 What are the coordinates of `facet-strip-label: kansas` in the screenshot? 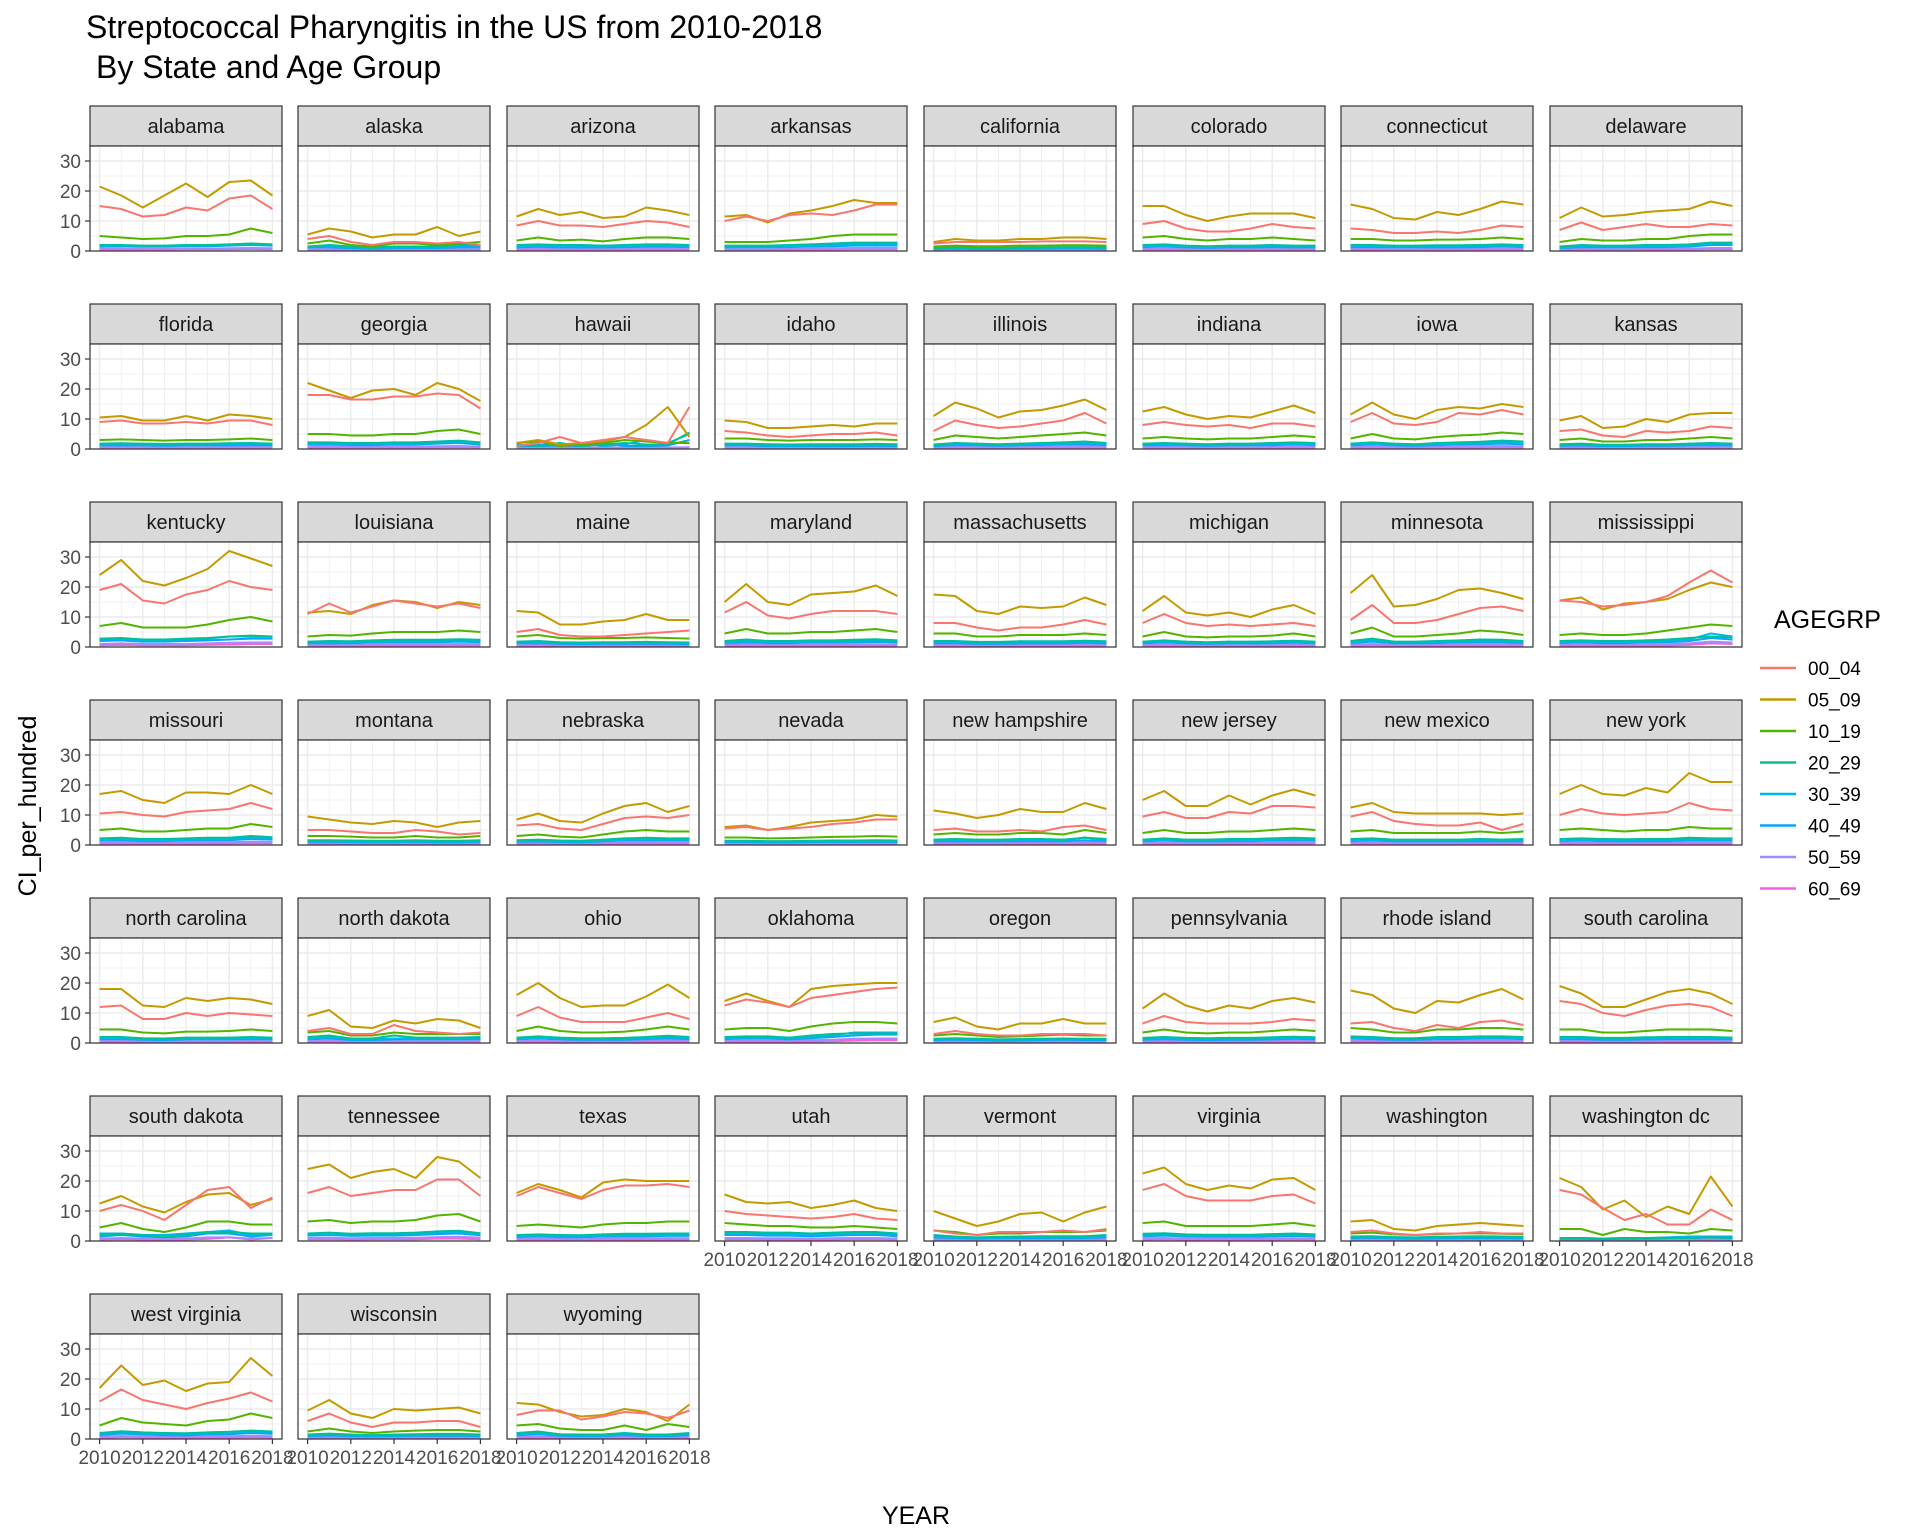 It's located at (1645, 325).